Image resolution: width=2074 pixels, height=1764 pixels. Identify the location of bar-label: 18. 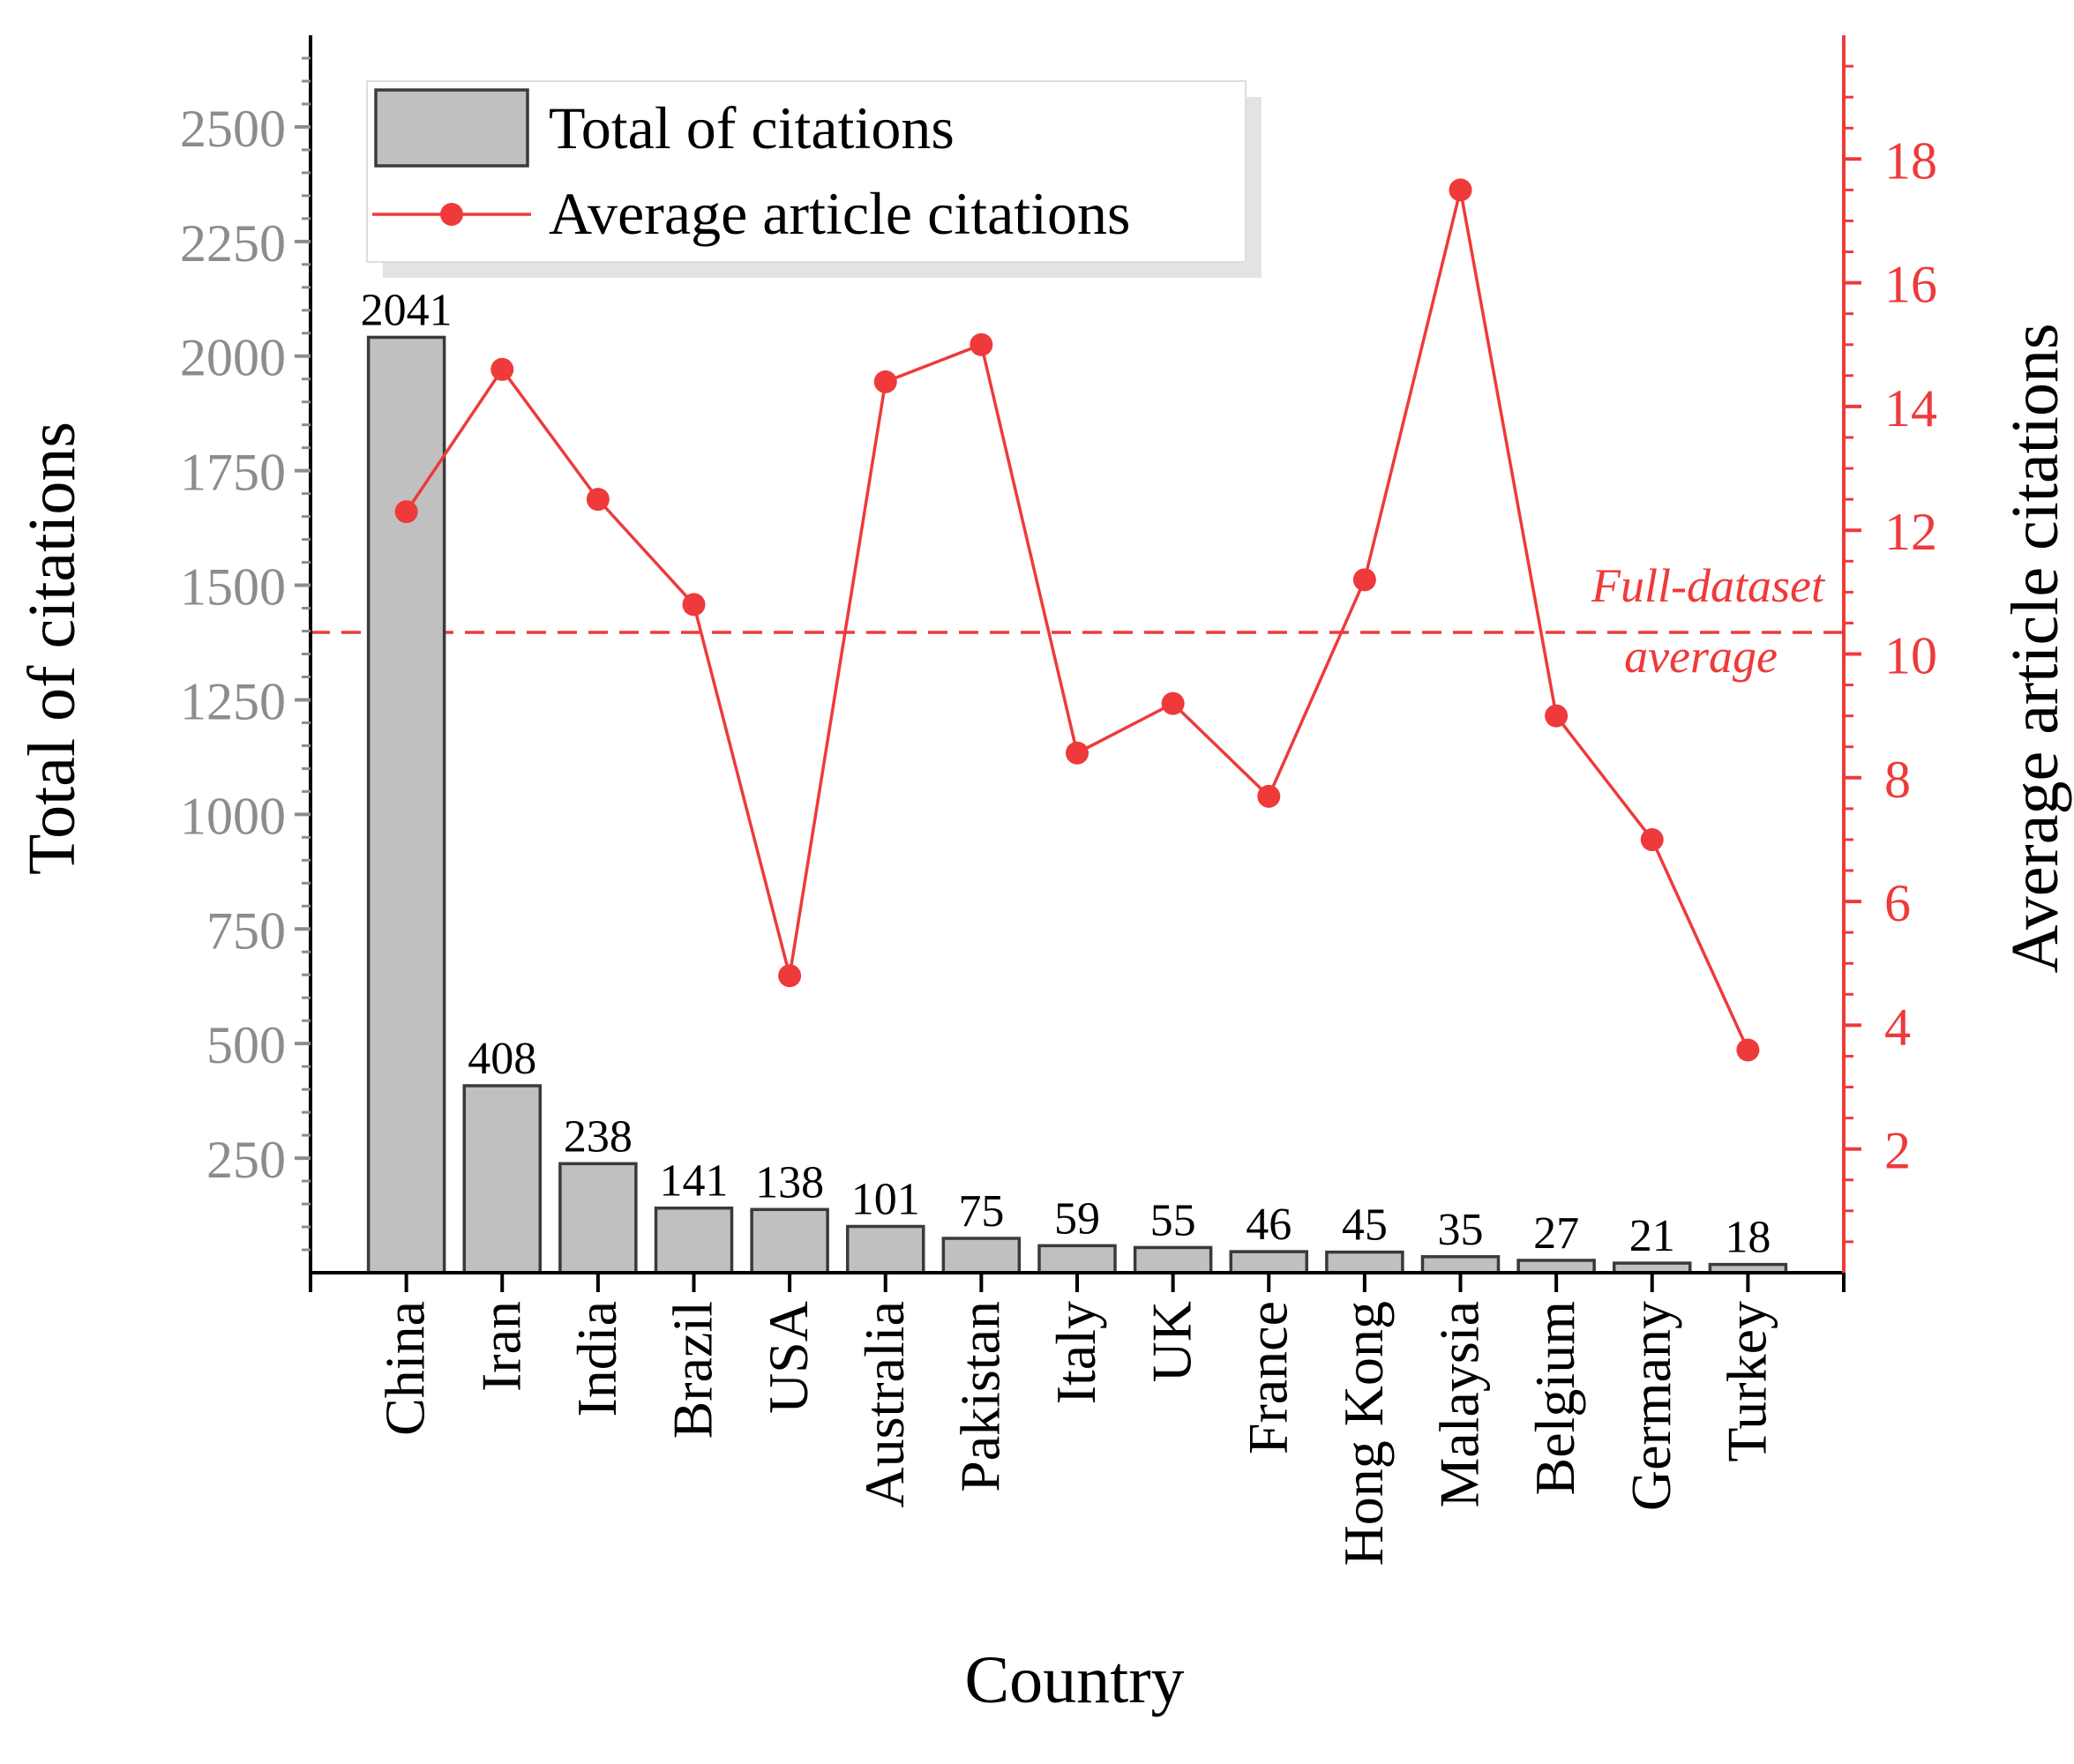
(1748, 1238).